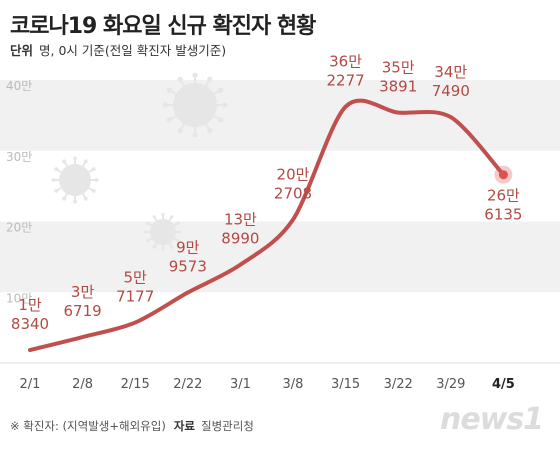  Describe the element at coordinates (139, 162) in the screenshot. I see `virus-decoration` at that location.